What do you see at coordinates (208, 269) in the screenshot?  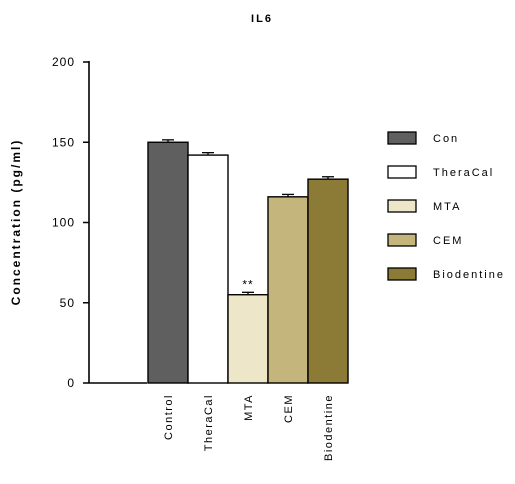 I see `bar-theracal` at bounding box center [208, 269].